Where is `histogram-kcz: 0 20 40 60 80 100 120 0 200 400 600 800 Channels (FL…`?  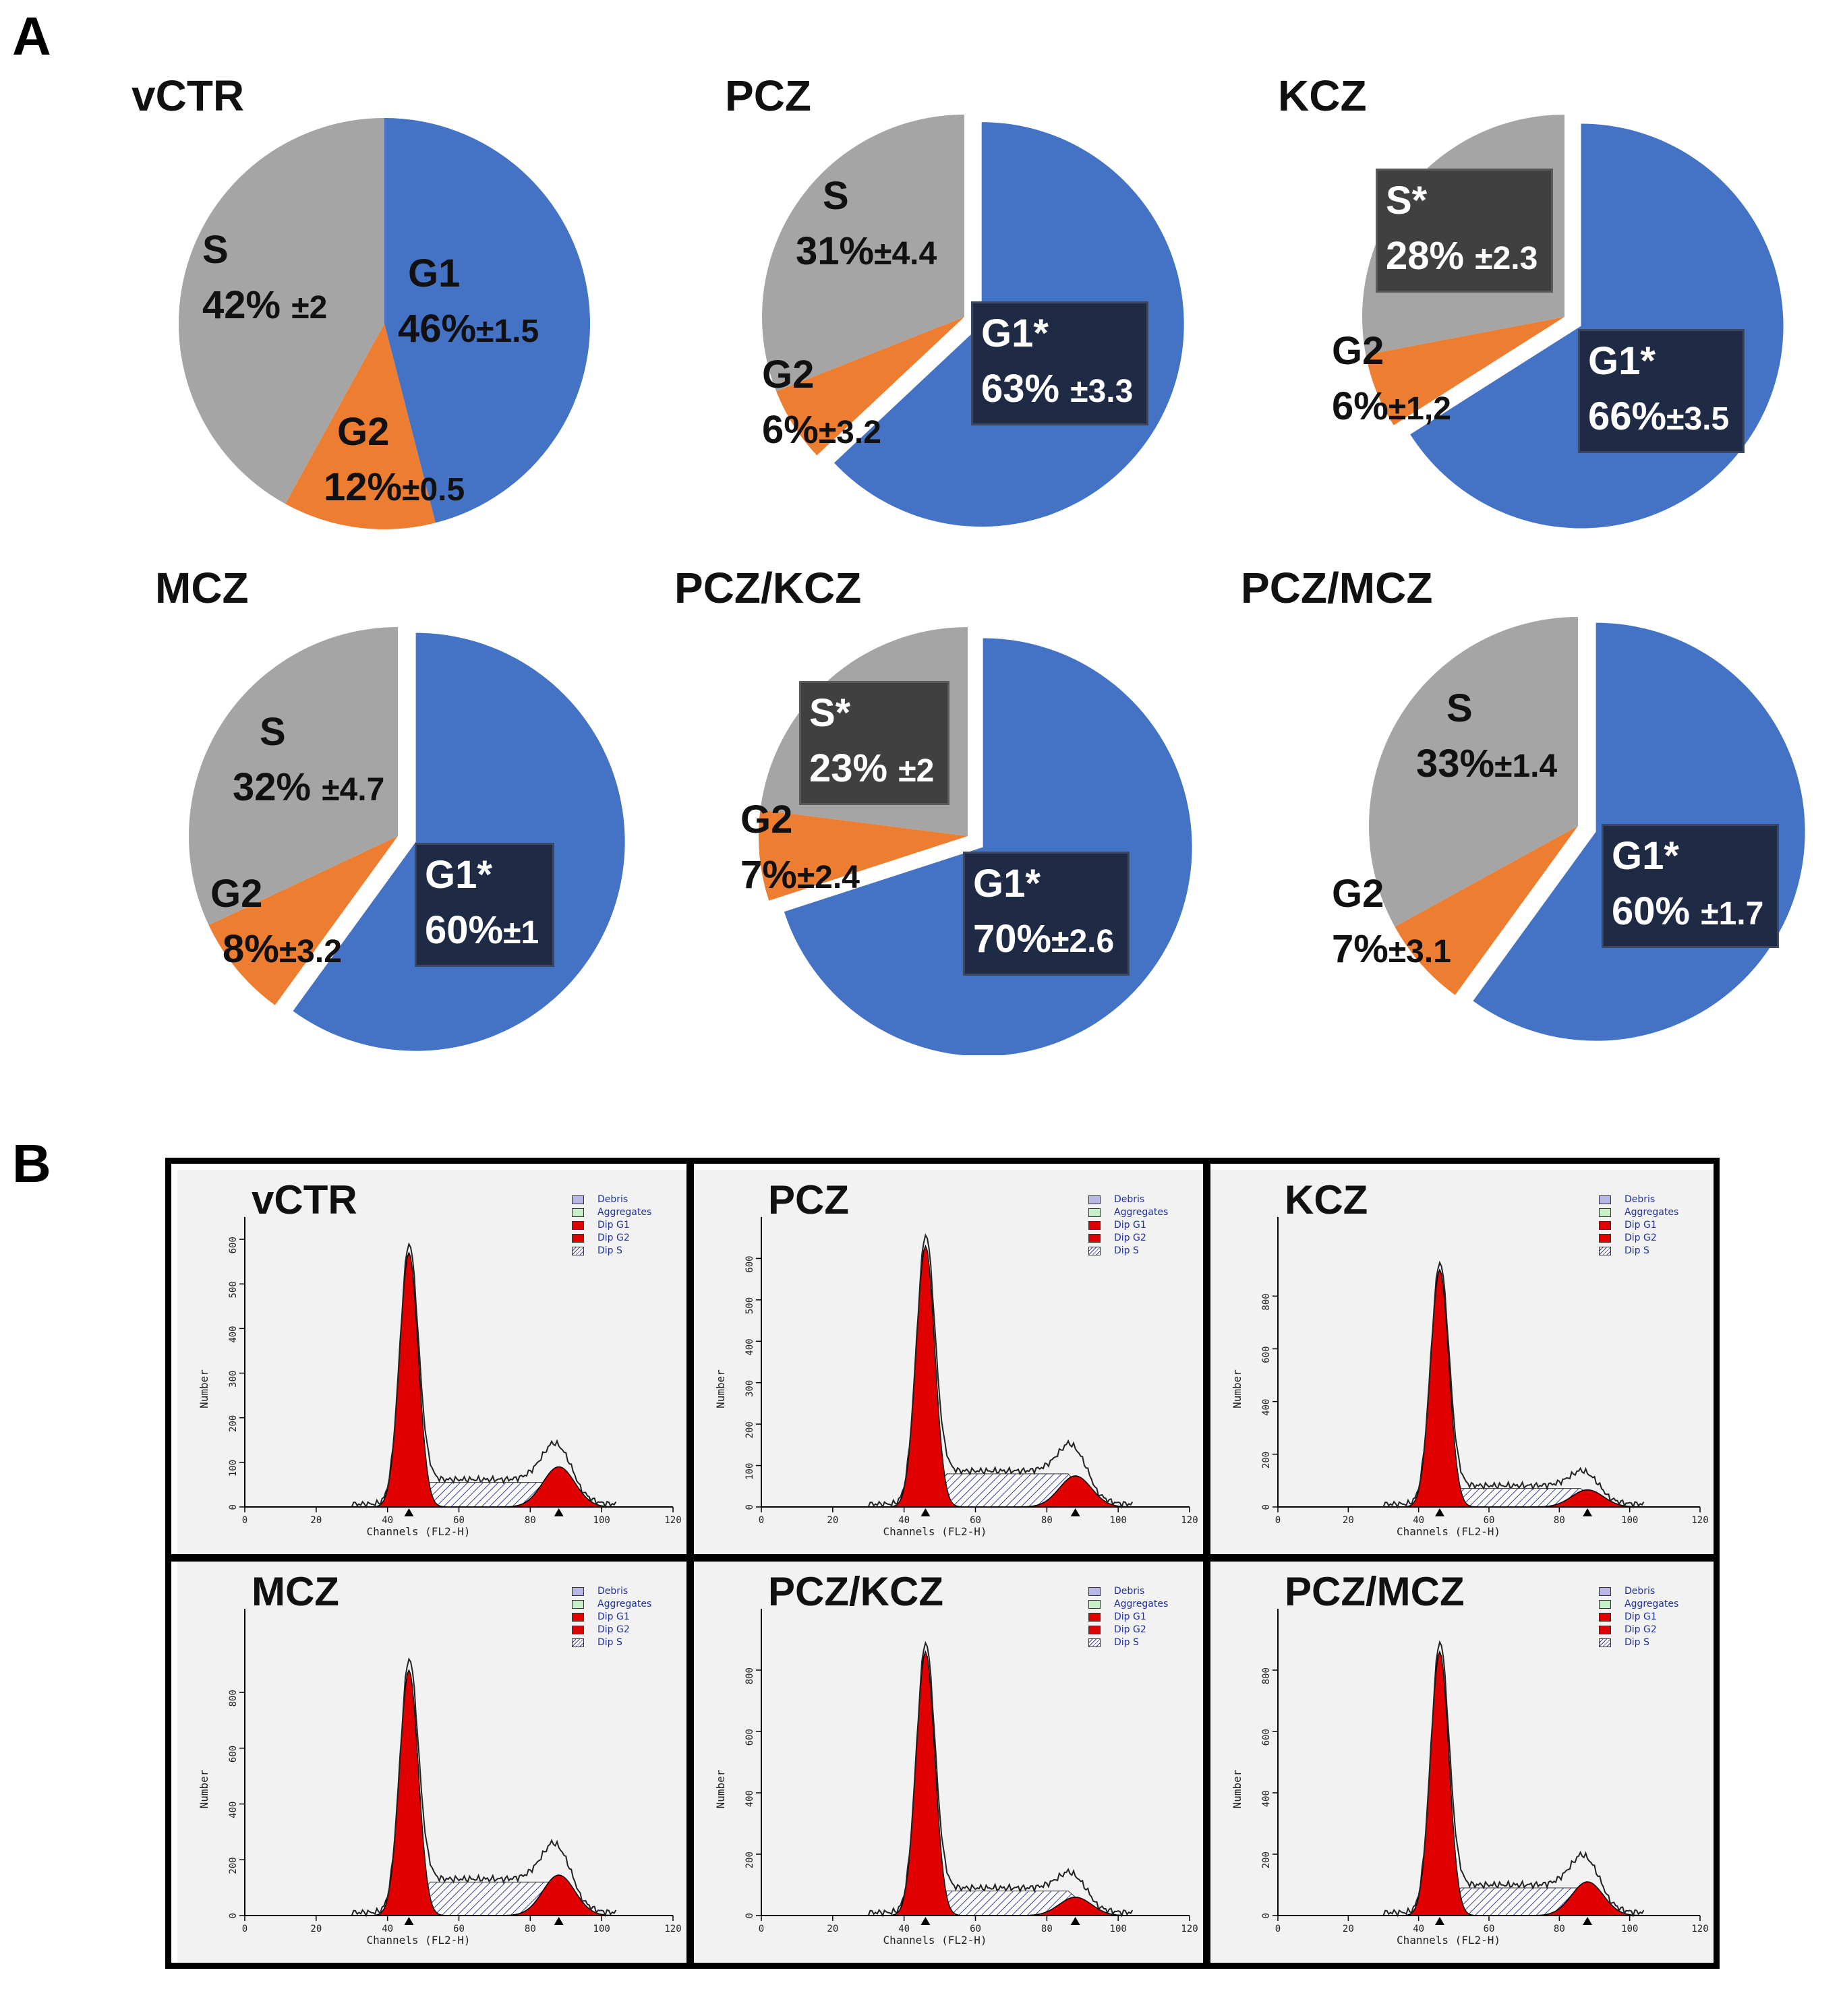 histogram-kcz: 0 20 40 60 80 100 120 0 200 400 600 800 Channels (FL… is located at coordinates (1462, 1362).